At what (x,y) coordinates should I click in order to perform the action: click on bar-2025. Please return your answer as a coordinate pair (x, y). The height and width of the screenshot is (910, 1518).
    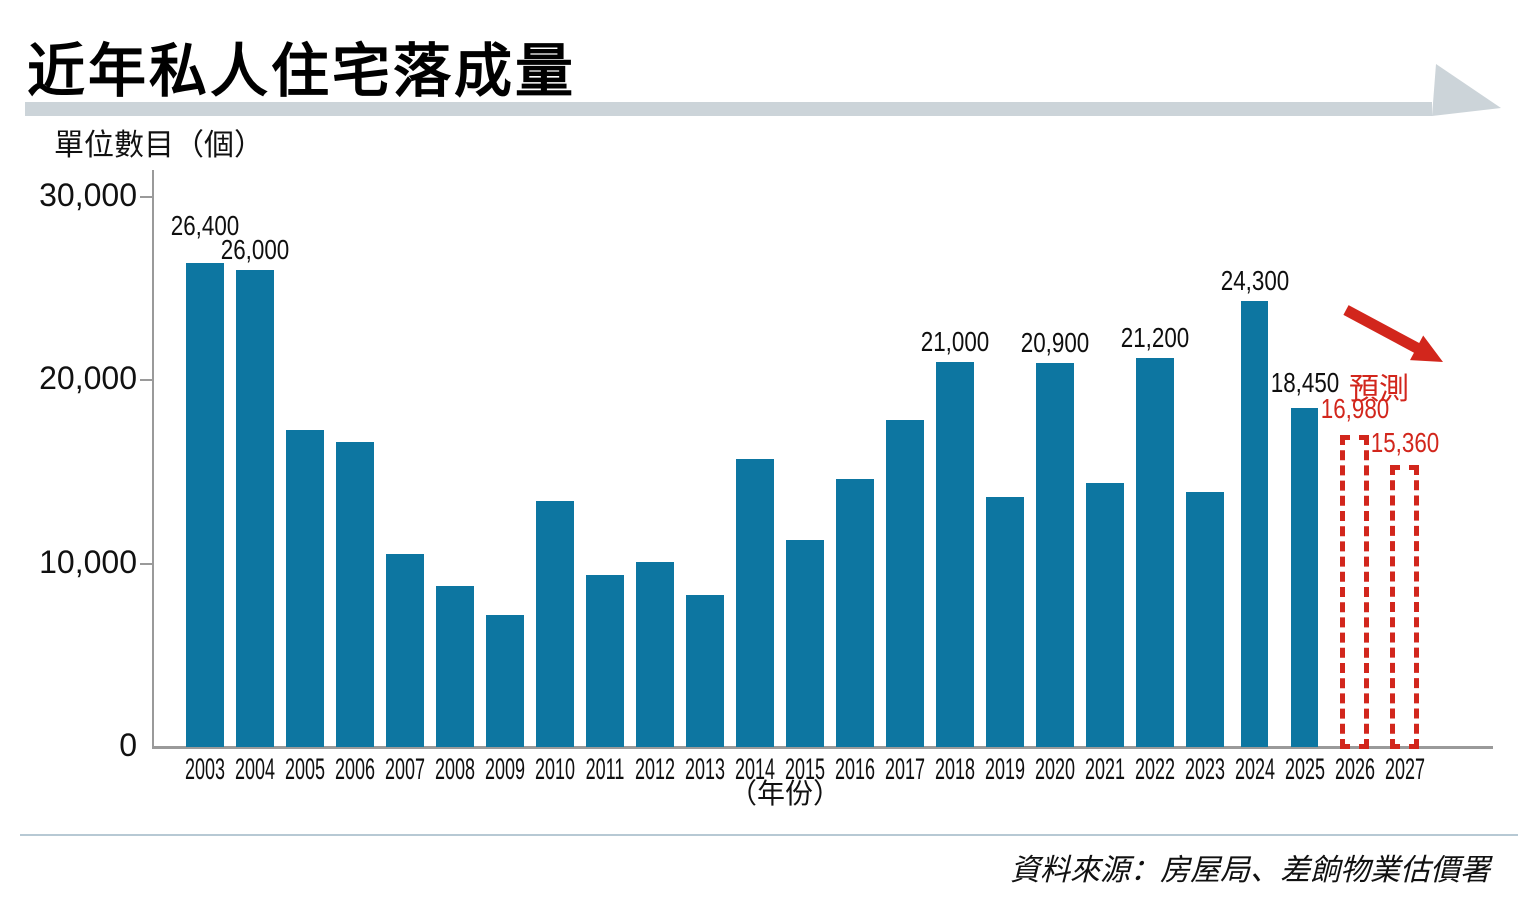
    Looking at the image, I should click on (1304, 577).